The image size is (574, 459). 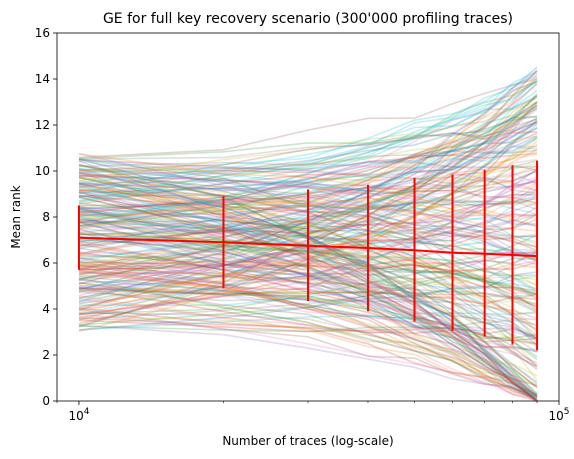 What do you see at coordinates (42, 125) in the screenshot?
I see `y-tick-label: 12` at bounding box center [42, 125].